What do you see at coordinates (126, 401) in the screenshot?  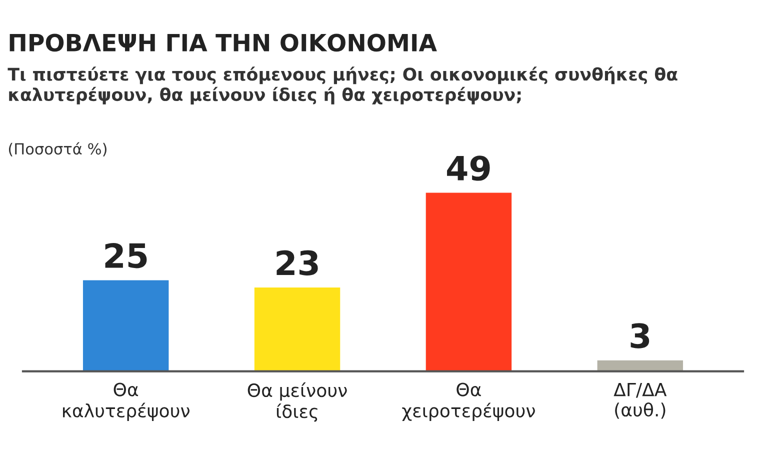 I see `x-tick-label: Θα καλυτερέψουν` at bounding box center [126, 401].